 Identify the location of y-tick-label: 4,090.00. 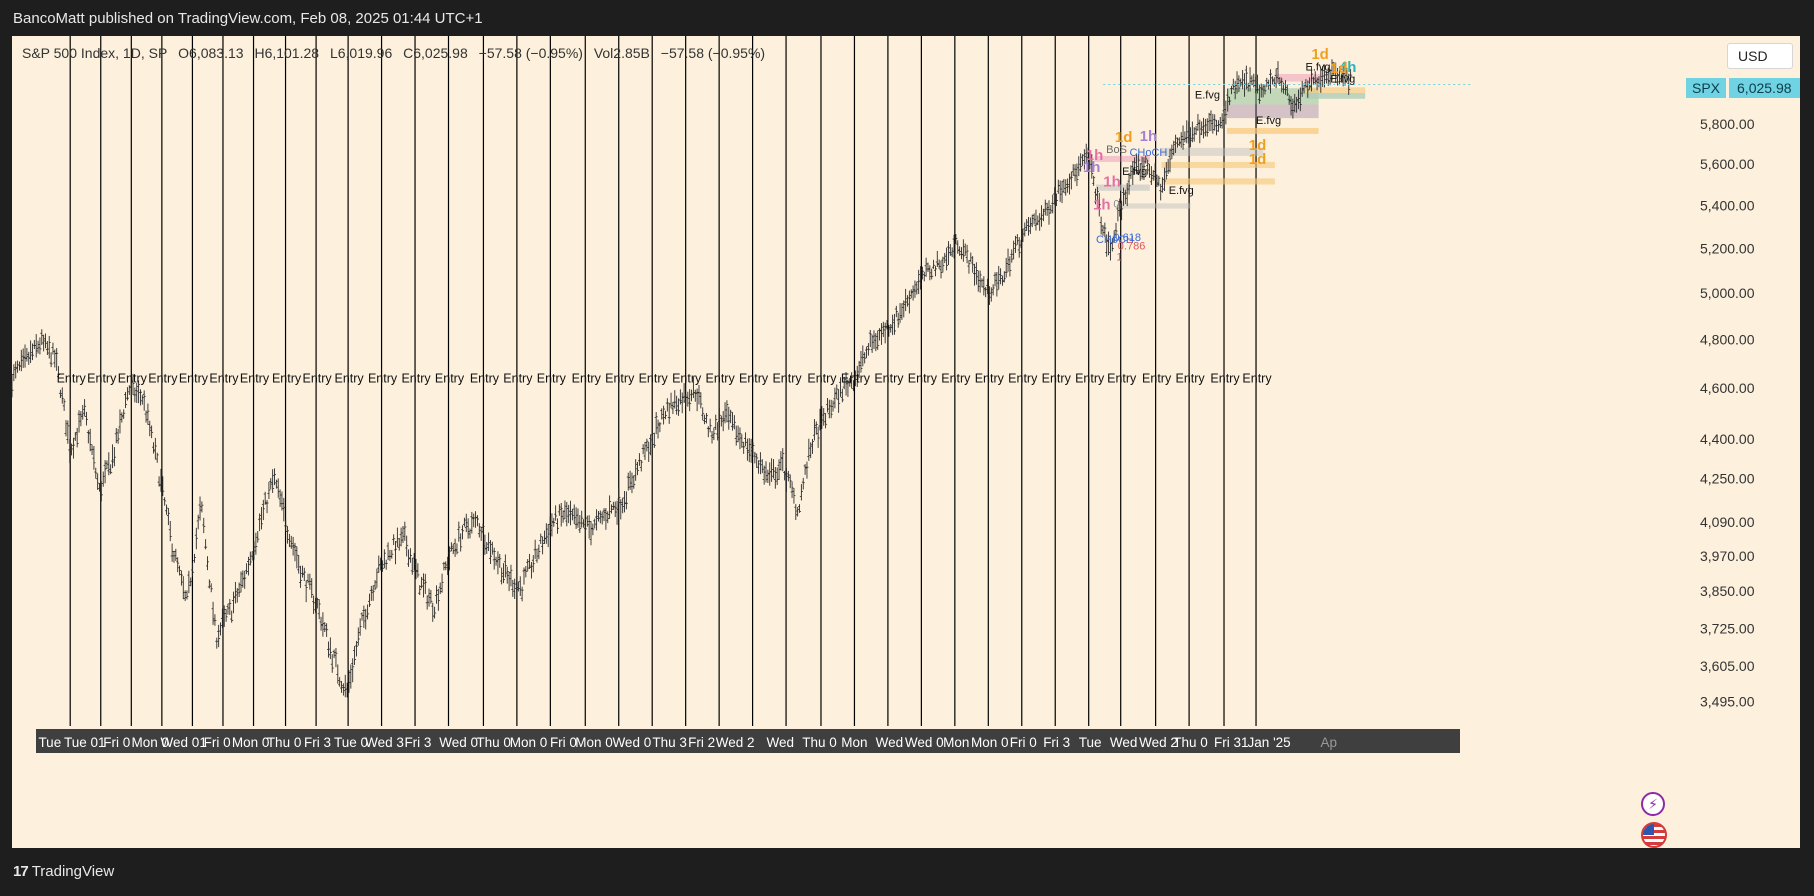
(1727, 522).